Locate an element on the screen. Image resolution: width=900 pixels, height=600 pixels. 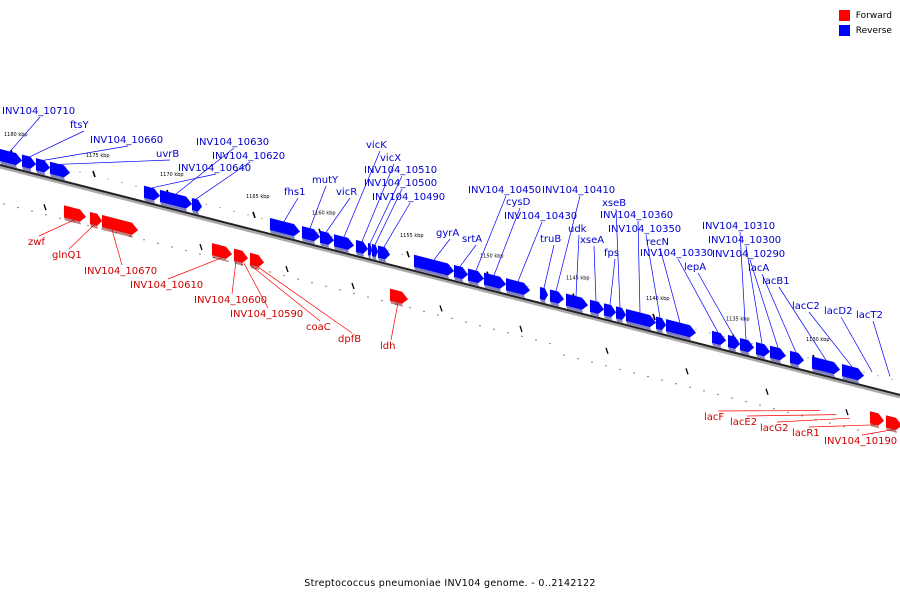
leader-udk is located at coordinates (577, 265).